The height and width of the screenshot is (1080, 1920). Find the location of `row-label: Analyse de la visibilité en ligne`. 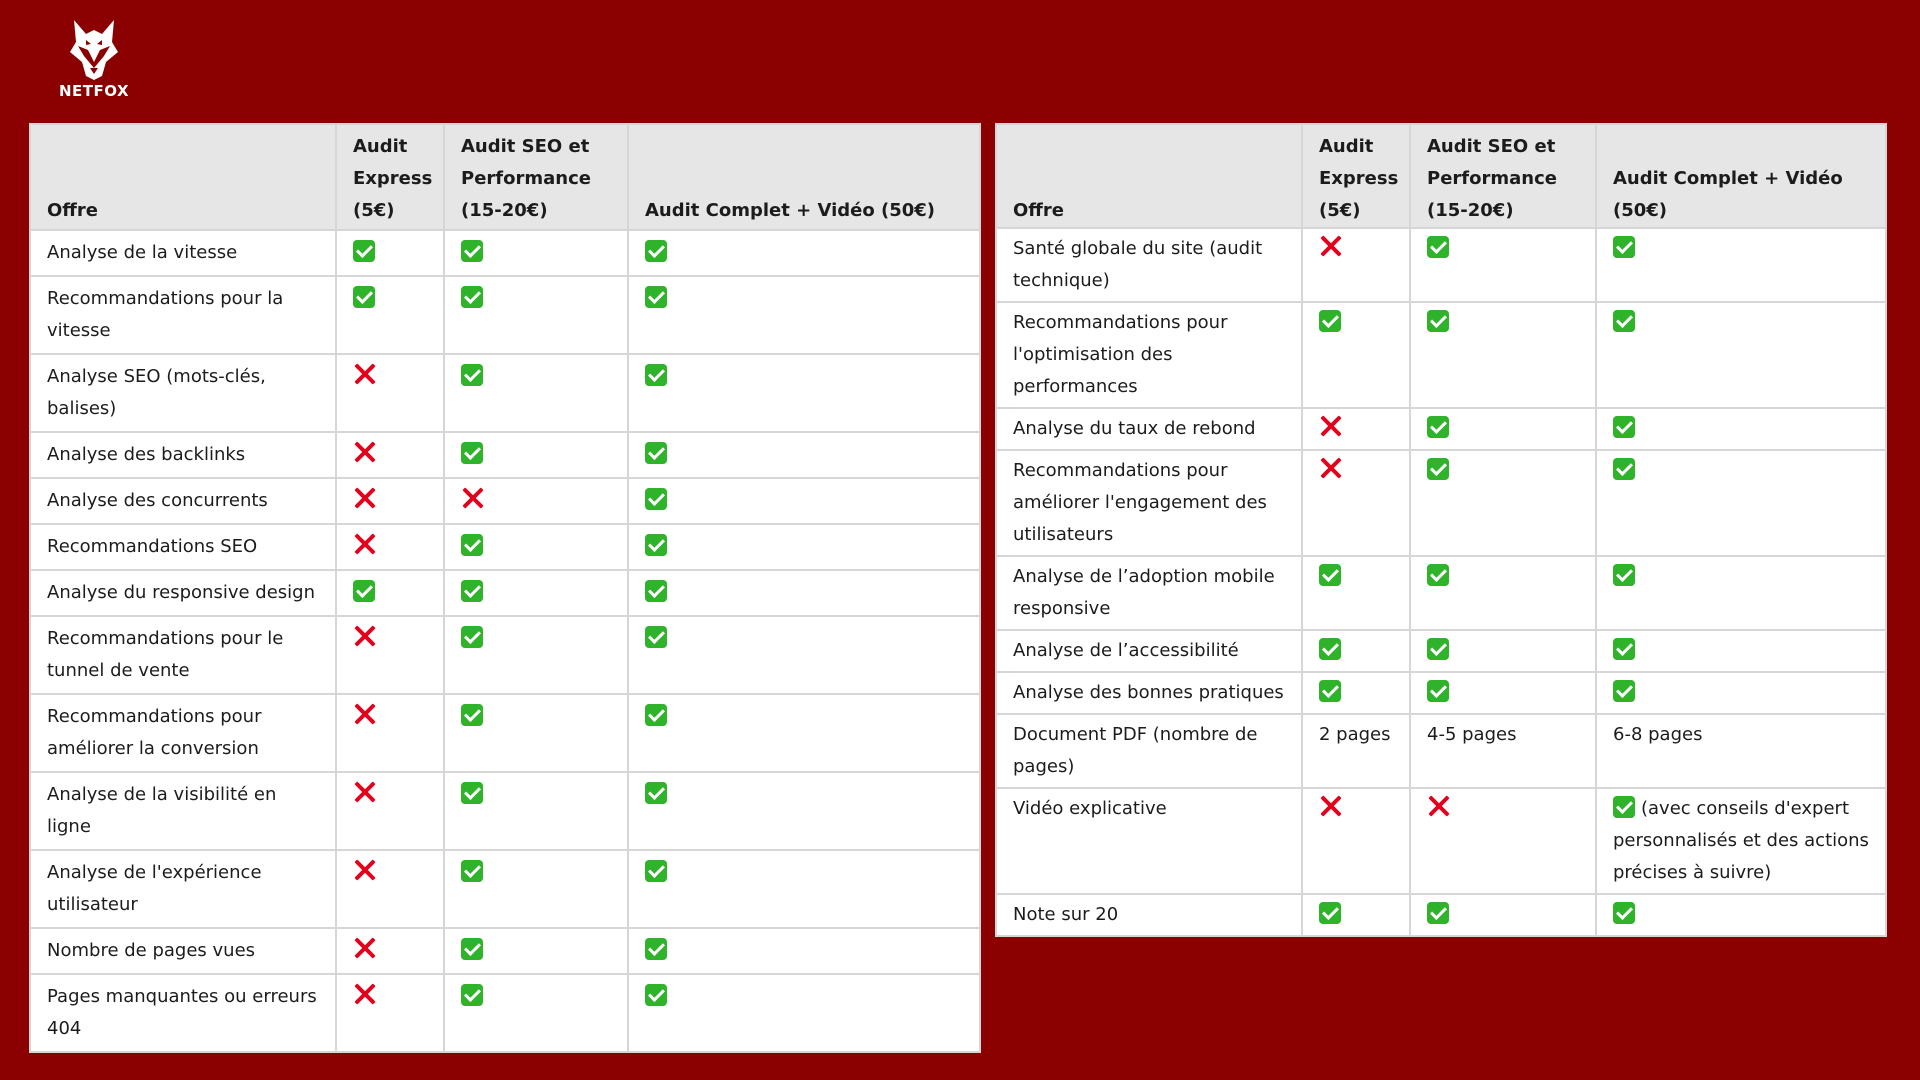

row-label: Analyse de la visibilité en ligne is located at coordinates (183, 811).